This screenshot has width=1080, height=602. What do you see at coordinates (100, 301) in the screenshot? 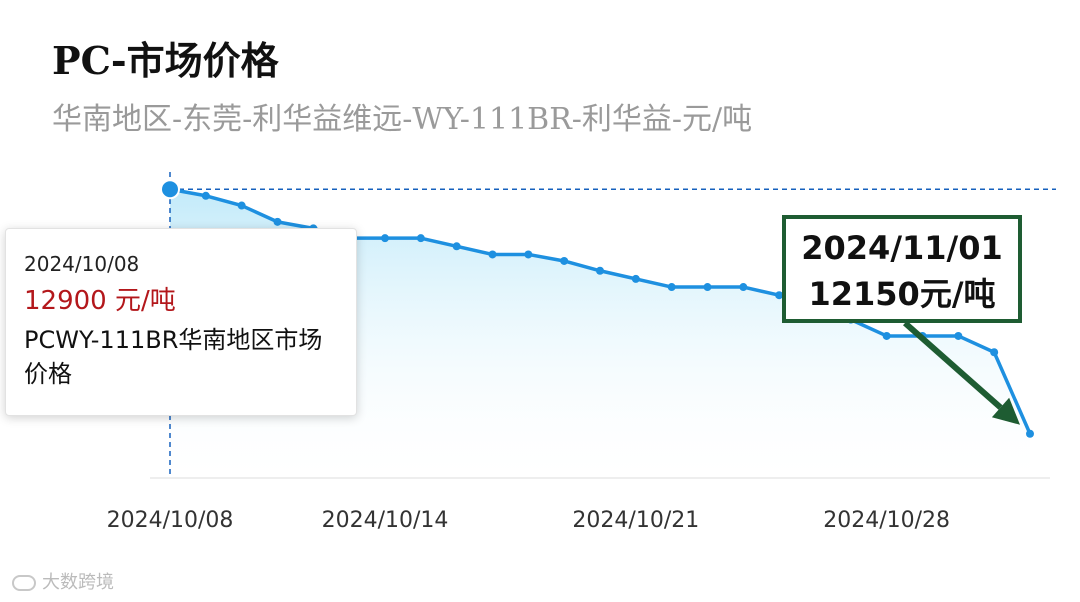
I see `tooltip-price: 12900 元/吨` at bounding box center [100, 301].